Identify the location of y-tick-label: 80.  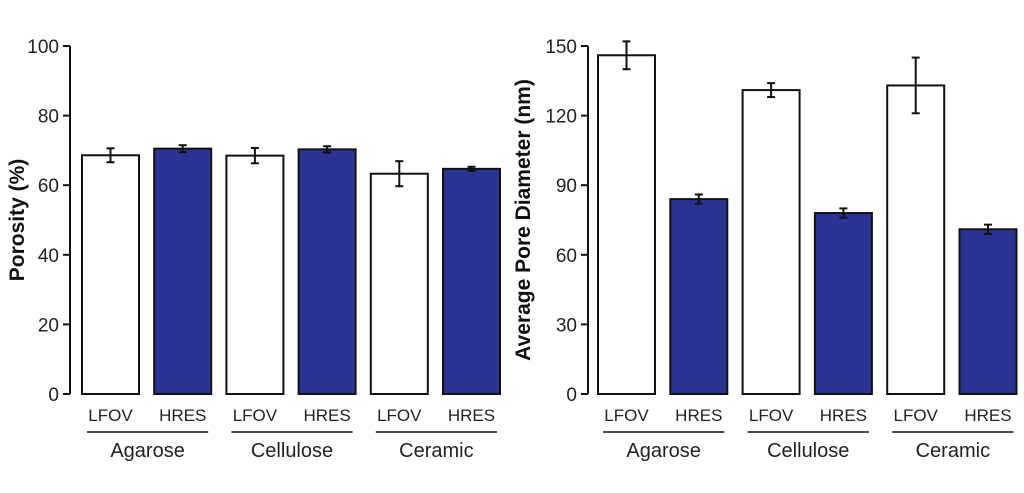
(48, 117).